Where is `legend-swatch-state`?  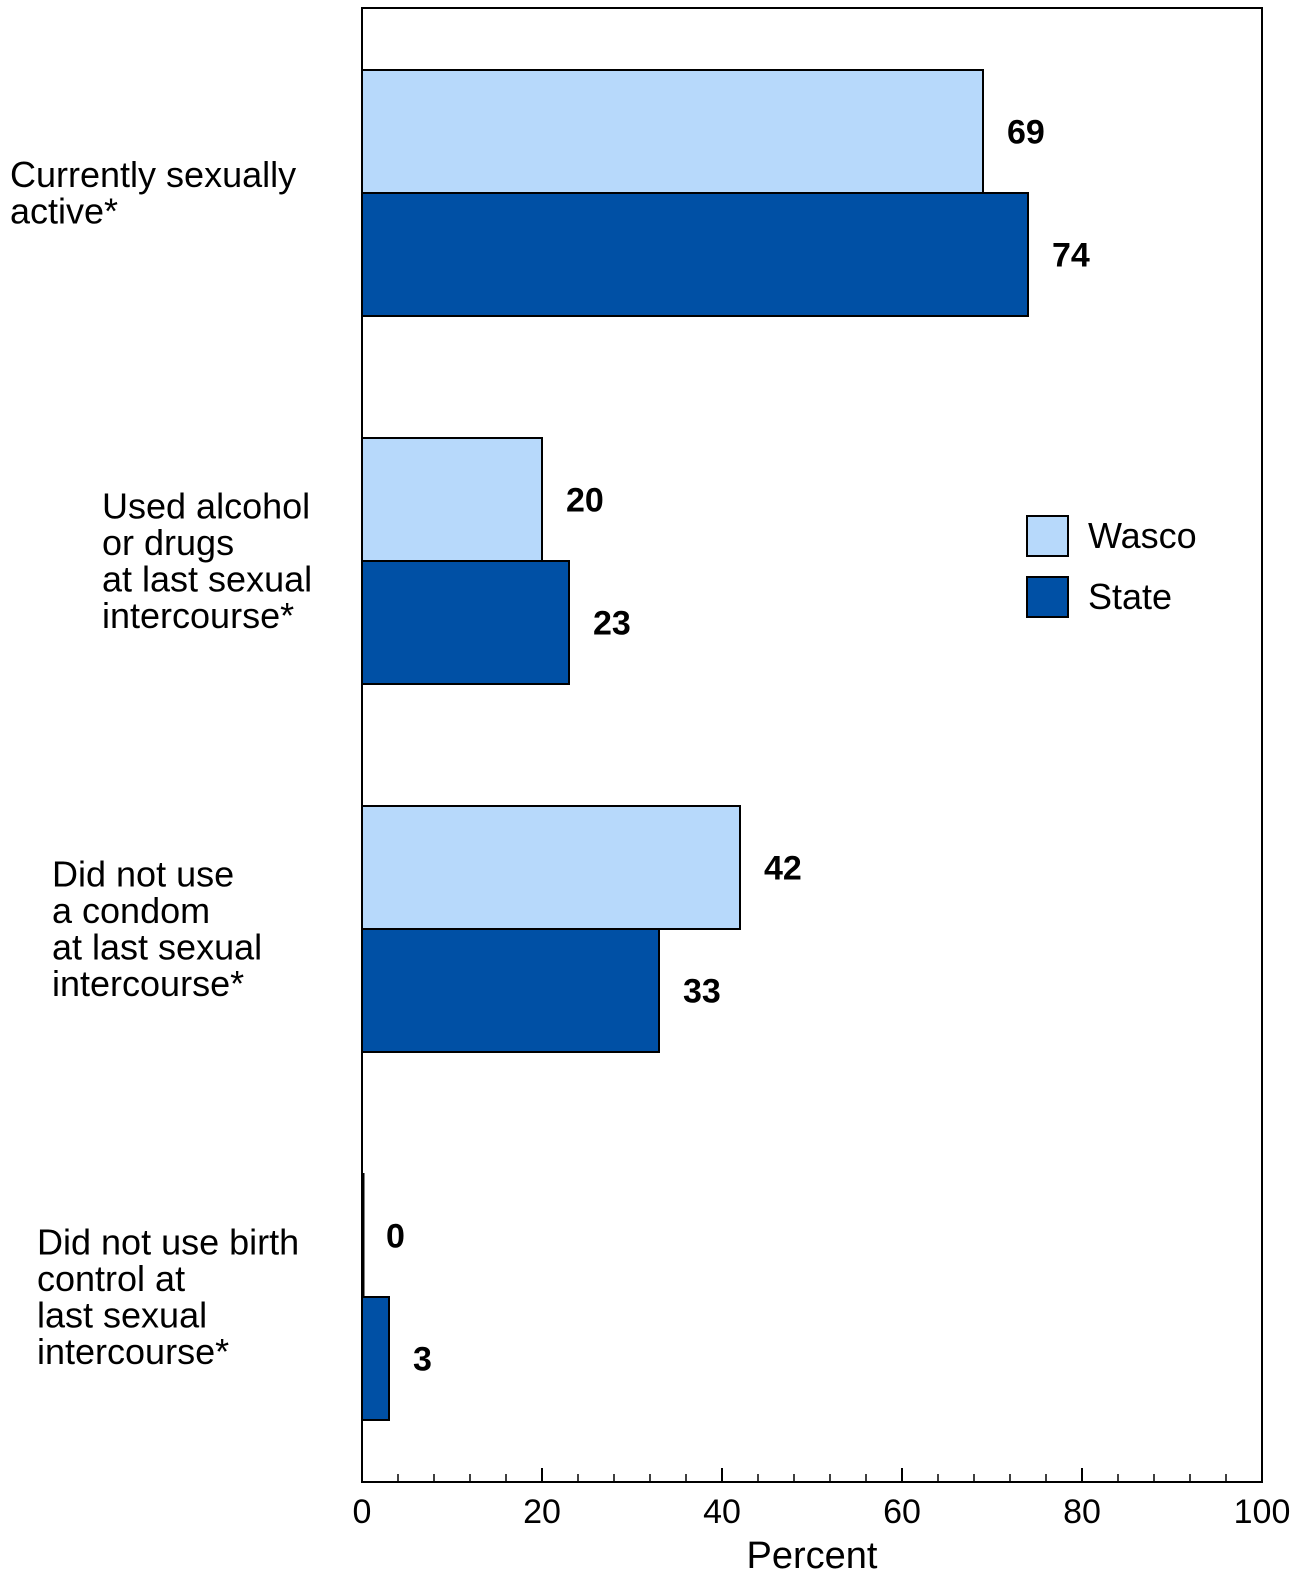
legend-swatch-state is located at coordinates (1047, 597).